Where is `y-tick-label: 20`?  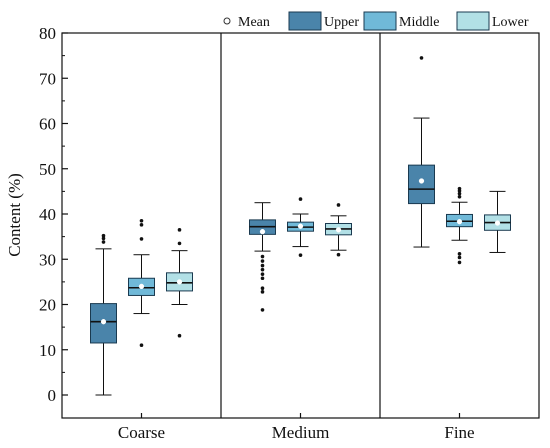
y-tick-label: 20 is located at coordinates (47, 305).